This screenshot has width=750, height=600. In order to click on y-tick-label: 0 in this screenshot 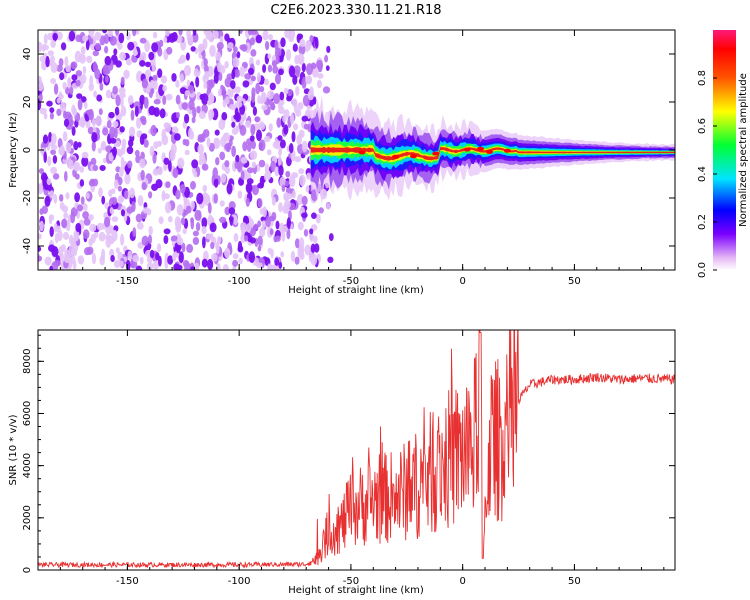, I will do `click(27, 150)`.